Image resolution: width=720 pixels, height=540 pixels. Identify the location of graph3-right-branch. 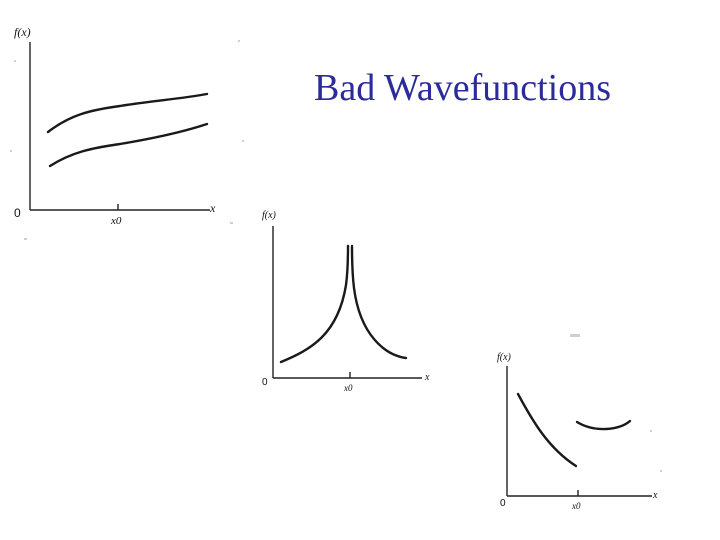
(603, 425).